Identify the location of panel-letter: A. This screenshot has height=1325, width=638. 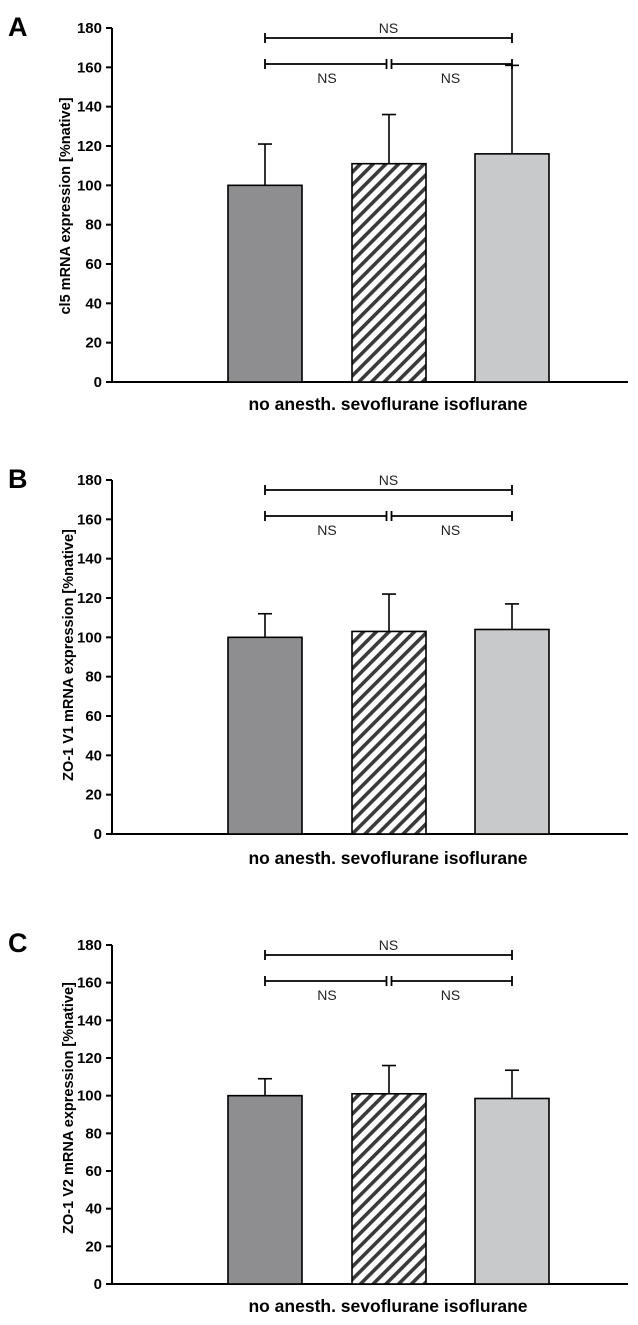
(18, 27).